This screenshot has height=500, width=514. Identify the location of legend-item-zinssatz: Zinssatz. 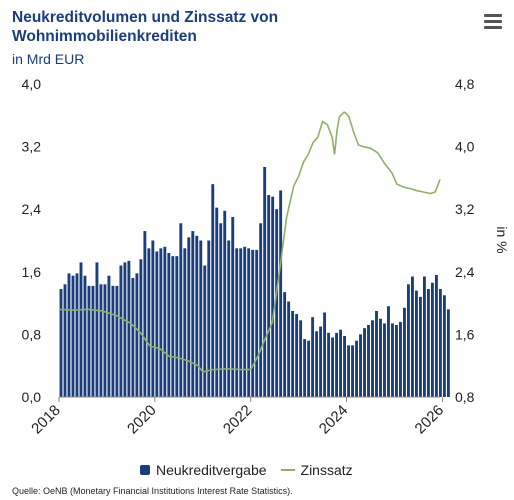
(316, 470).